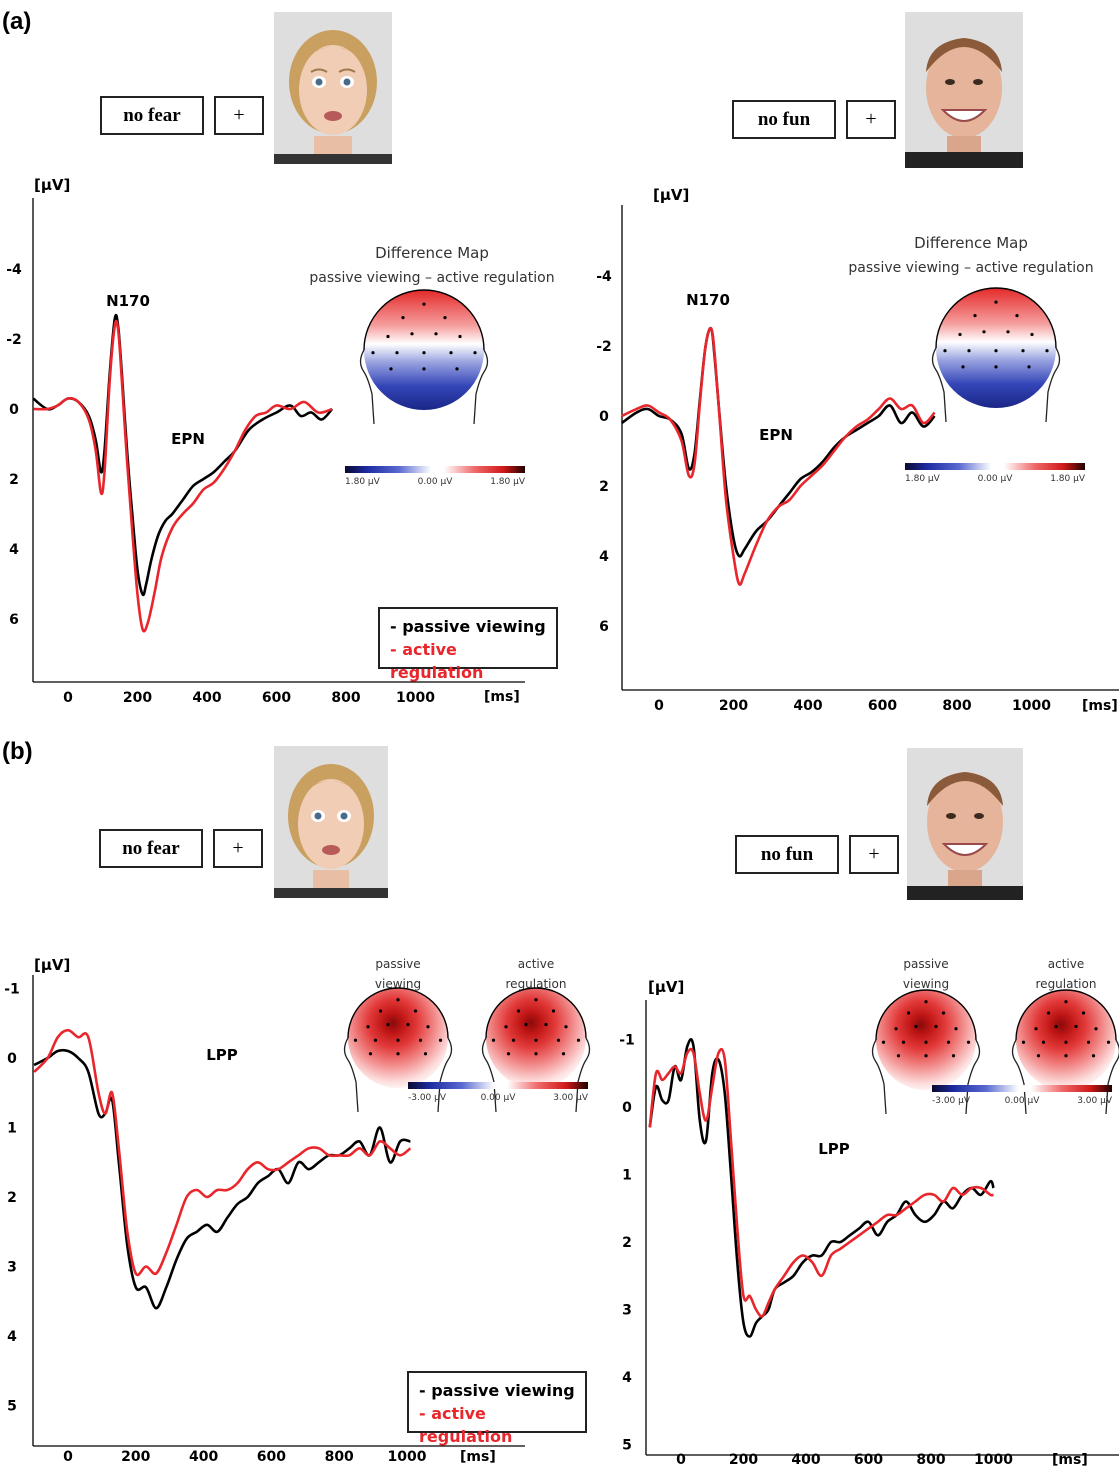  What do you see at coordinates (435, 476) in the screenshot?
I see `colorbar: 1.80 µV 0.00 µV 1.80 µV` at bounding box center [435, 476].